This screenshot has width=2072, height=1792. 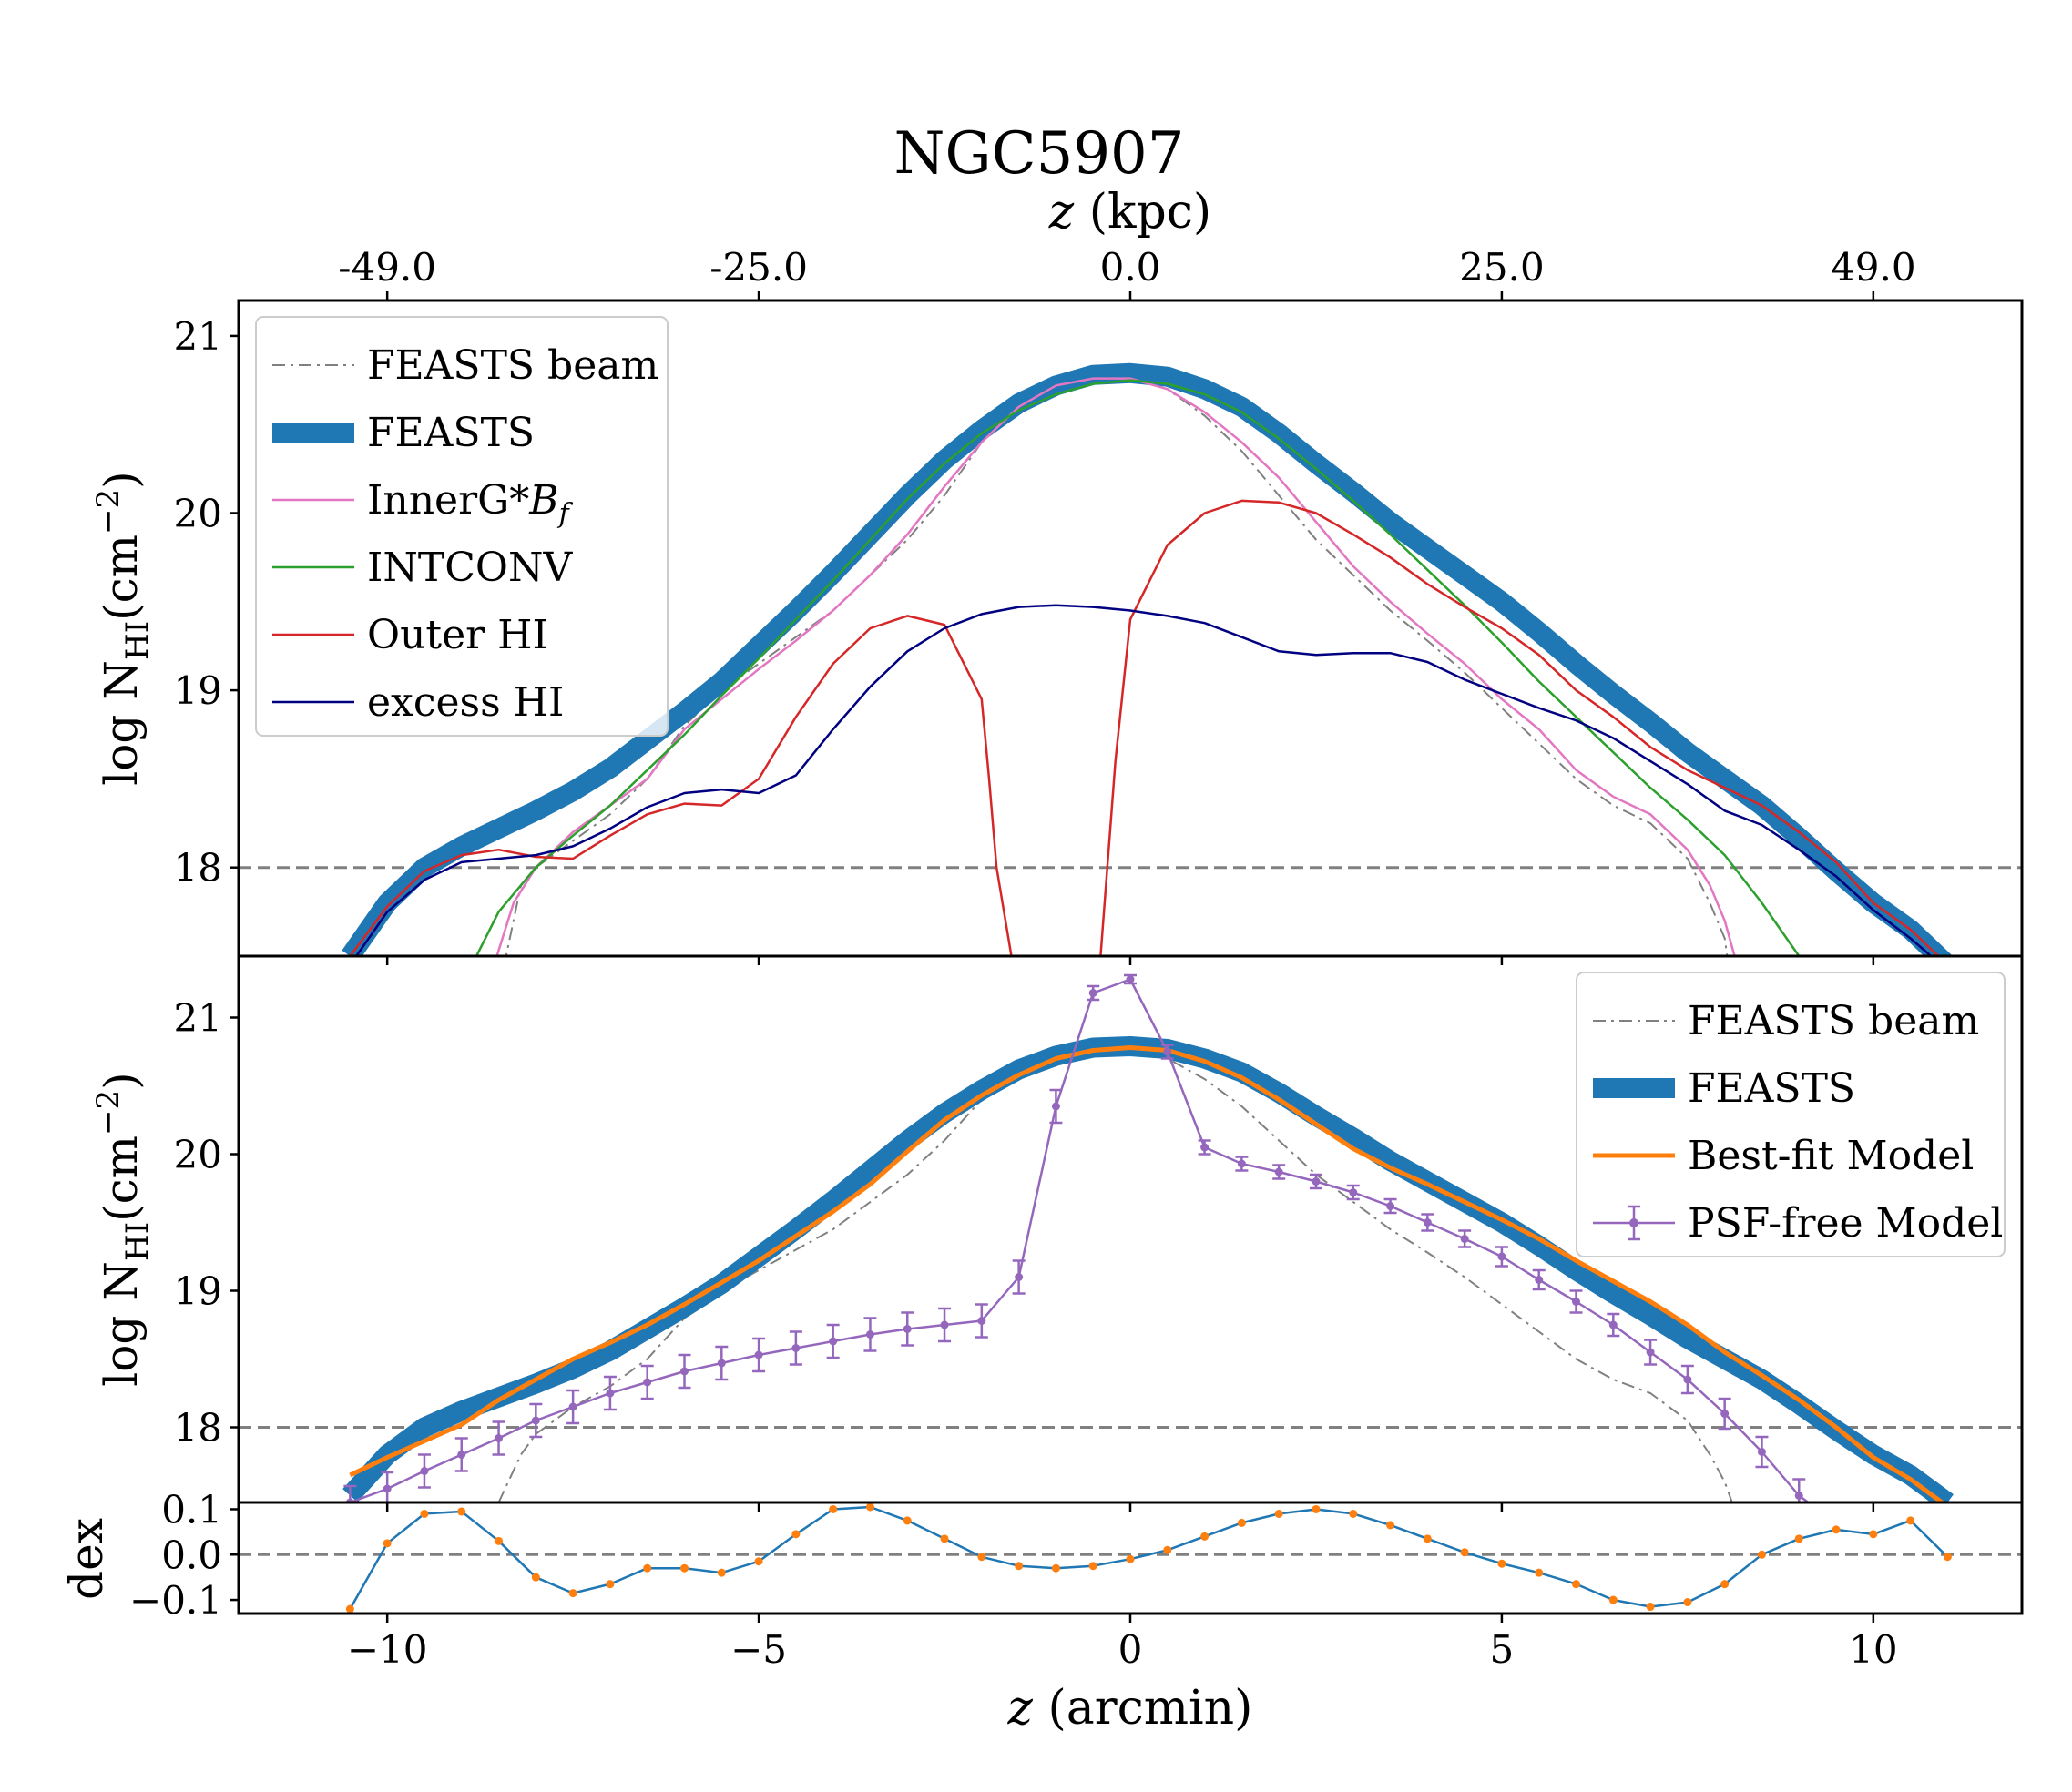 I want to click on legend-label-upper-outer-hi: Outer HI, so click(x=457, y=635).